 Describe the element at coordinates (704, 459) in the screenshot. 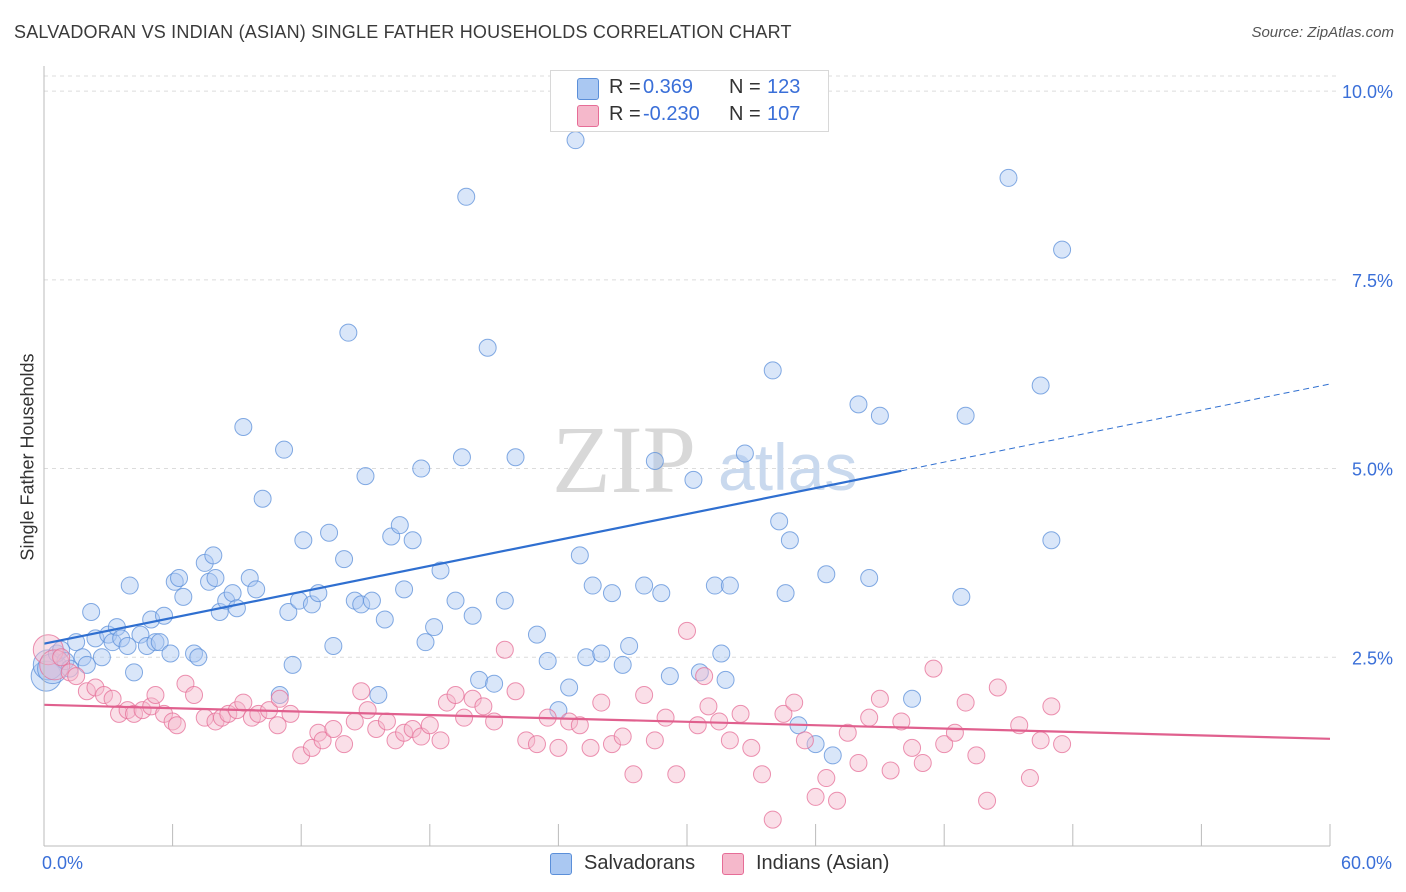

I see `watermark: ZIP atlas` at that location.